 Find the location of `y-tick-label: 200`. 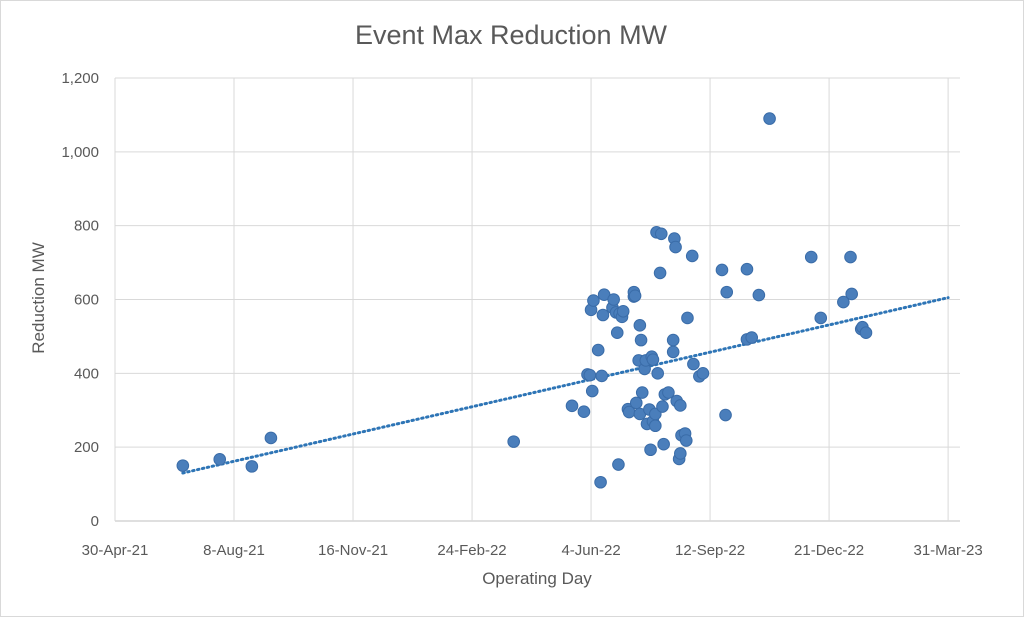

y-tick-label: 200 is located at coordinates (86, 447).